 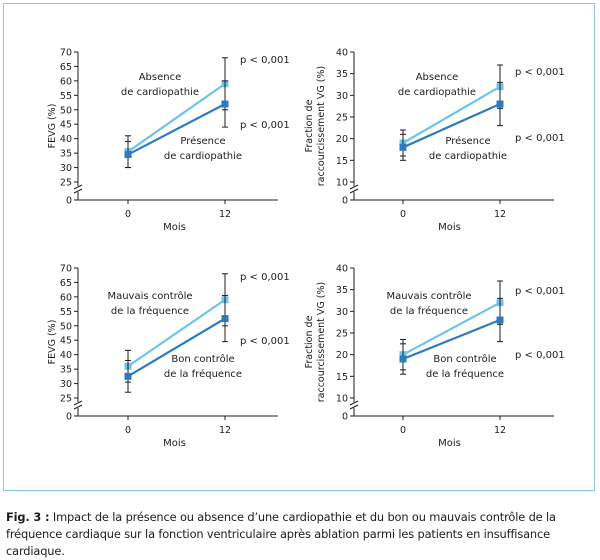 What do you see at coordinates (28, 517) in the screenshot?
I see `caption-label: Fig. 3 :` at bounding box center [28, 517].